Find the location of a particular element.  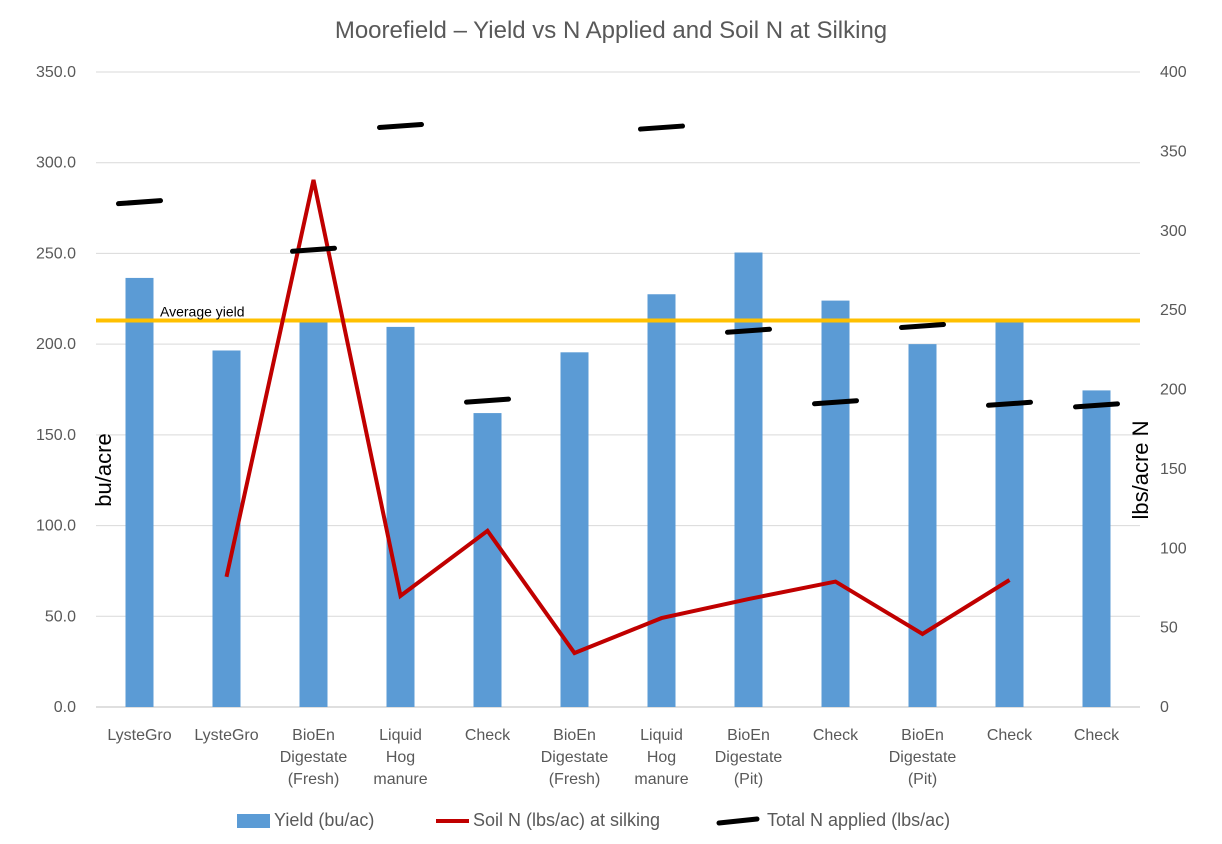

left-tick-label: 250.0 is located at coordinates (56, 253).